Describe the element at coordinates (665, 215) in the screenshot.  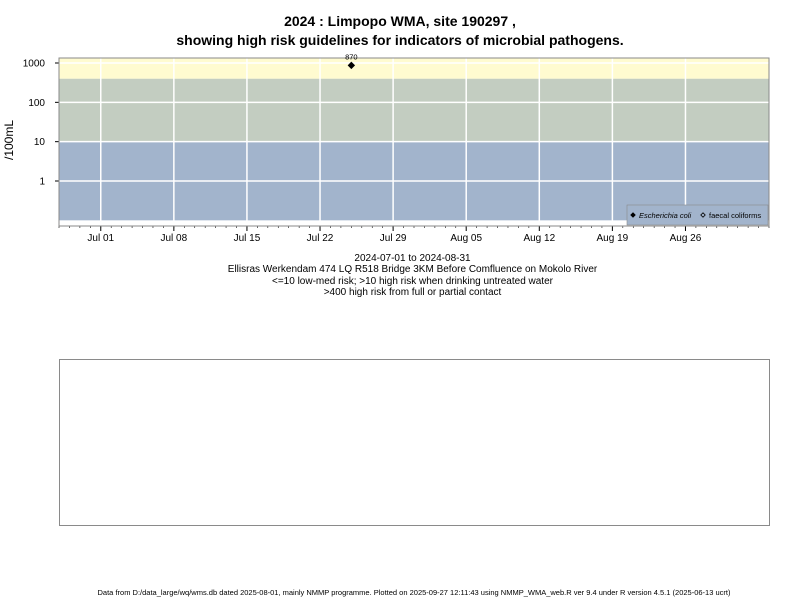
I see `legend-label-0: Escherichia coli` at that location.